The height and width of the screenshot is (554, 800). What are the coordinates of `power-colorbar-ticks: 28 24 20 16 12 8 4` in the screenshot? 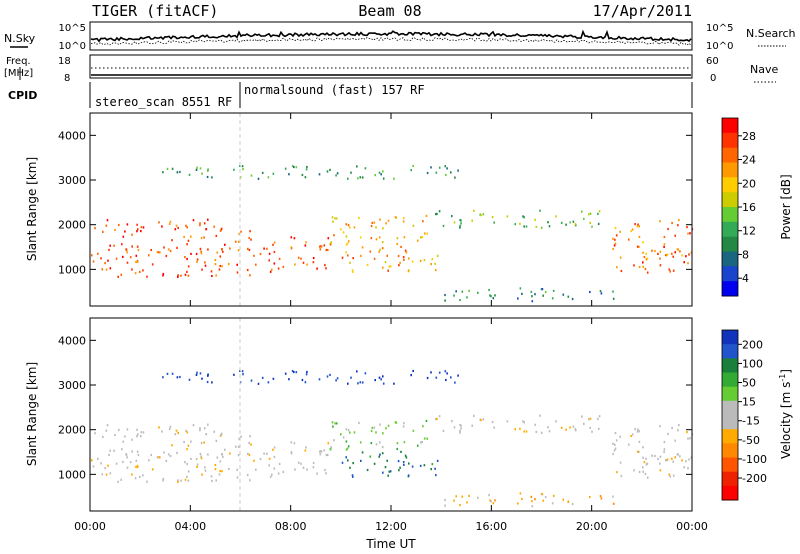 It's located at (747, 207).